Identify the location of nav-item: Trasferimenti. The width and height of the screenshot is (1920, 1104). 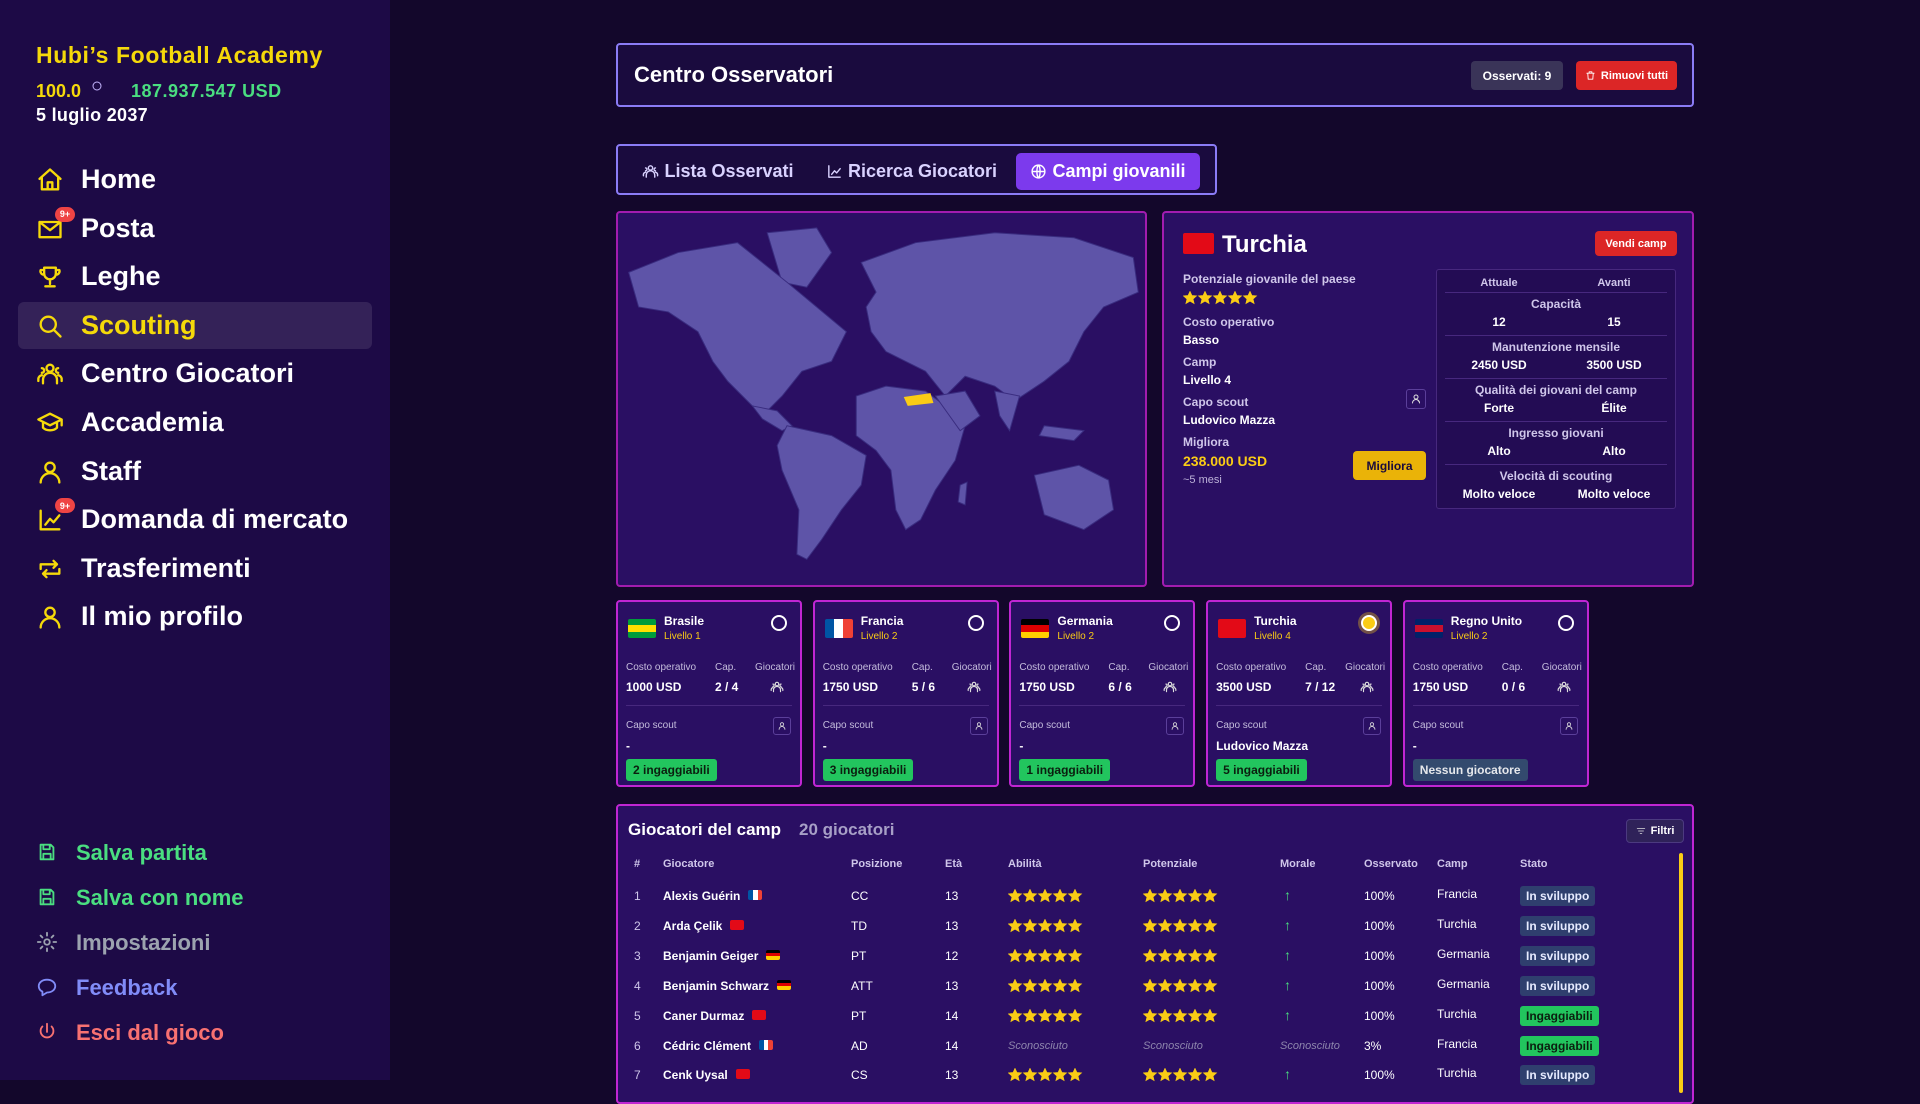
(195, 568).